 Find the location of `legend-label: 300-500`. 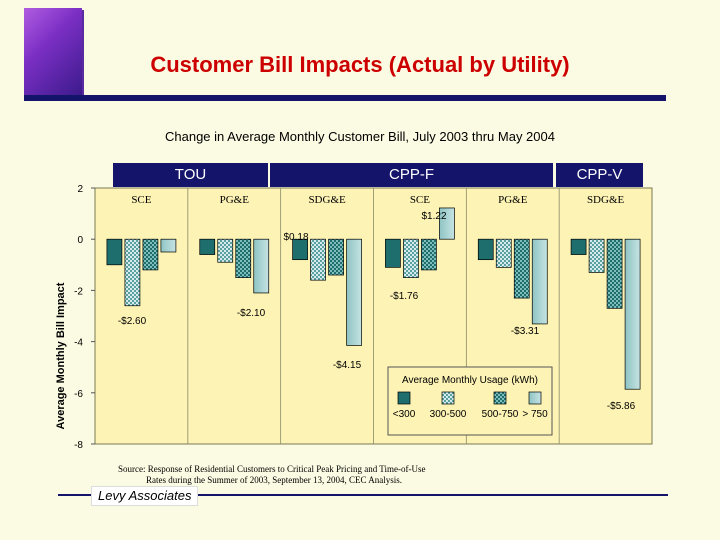

legend-label: 300-500 is located at coordinates (448, 414).